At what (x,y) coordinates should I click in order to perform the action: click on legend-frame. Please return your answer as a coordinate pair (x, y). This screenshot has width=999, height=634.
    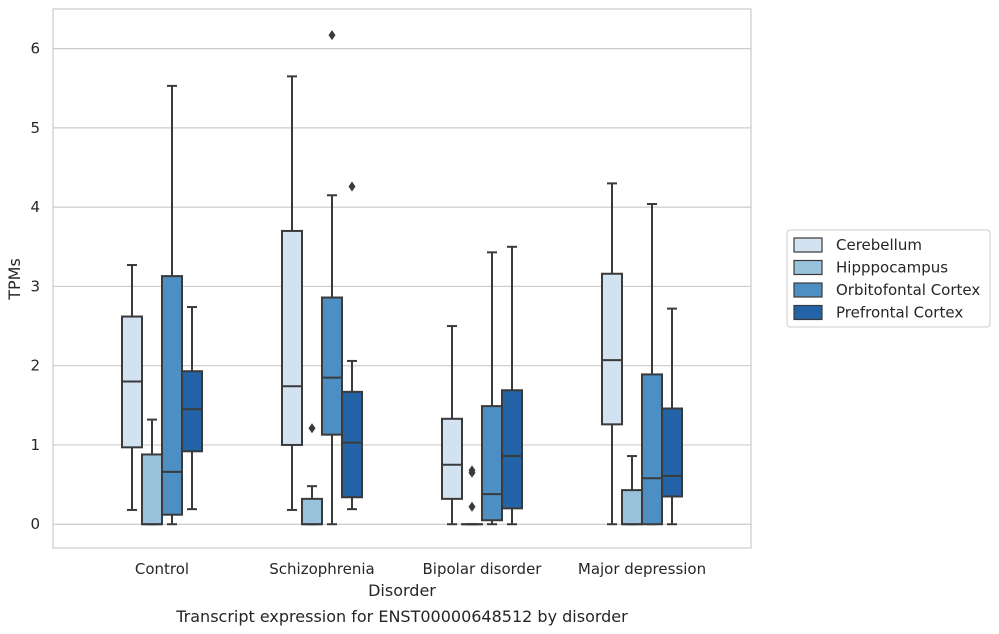
    Looking at the image, I should click on (888, 278).